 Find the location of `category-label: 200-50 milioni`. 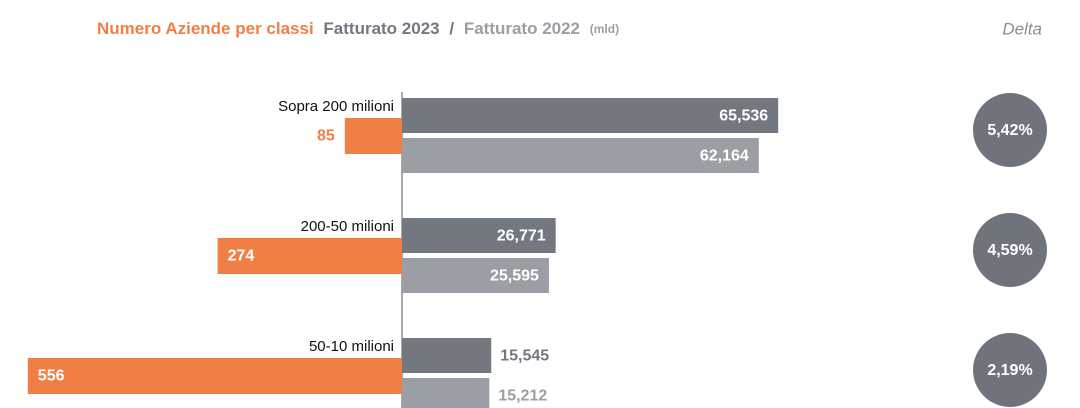

category-label: 200-50 milioni is located at coordinates (347, 226).